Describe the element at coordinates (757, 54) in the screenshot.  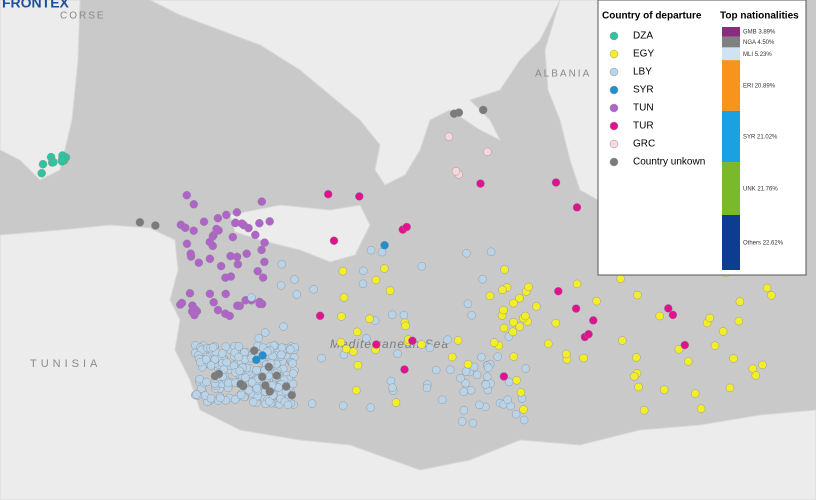
I see `segment-label: MLI 5.23%` at that location.